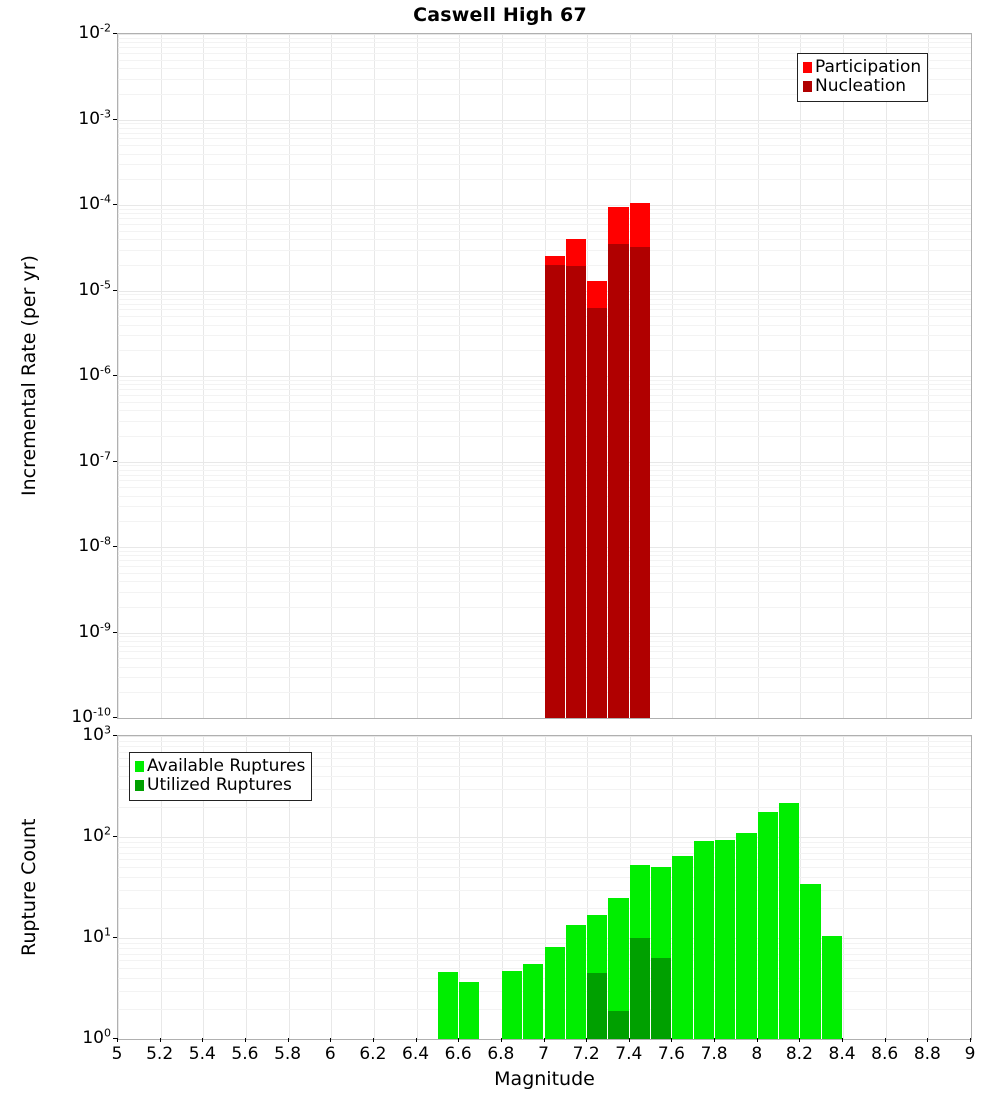 The image size is (1000, 1100). Describe the element at coordinates (288, 1054) in the screenshot. I see `x-tick-label: 5.8` at that location.